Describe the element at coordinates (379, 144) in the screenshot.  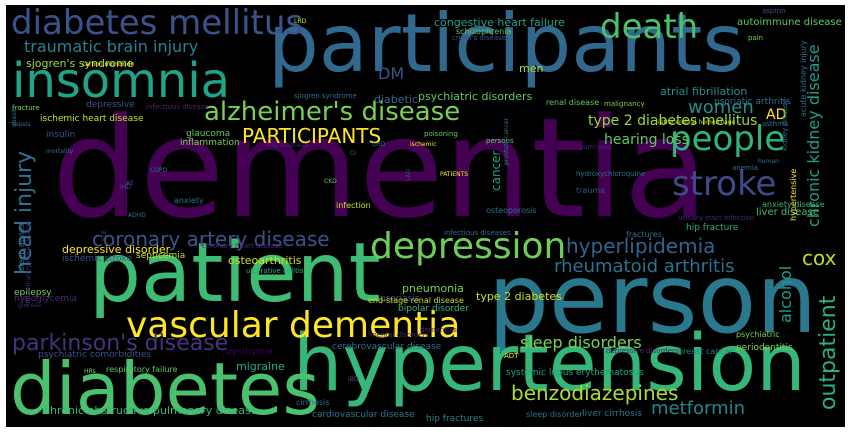
I see `word-chd: CHD` at that location.